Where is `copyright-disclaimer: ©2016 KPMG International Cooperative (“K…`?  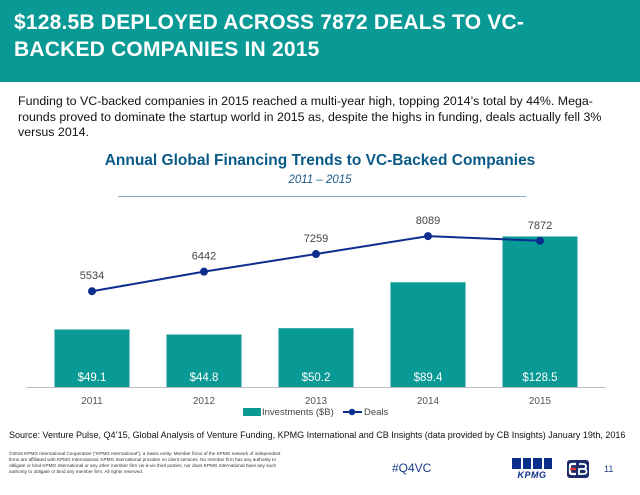 copyright-disclaimer: ©2016 KPMG International Cooperative (“K… is located at coordinates (145, 463).